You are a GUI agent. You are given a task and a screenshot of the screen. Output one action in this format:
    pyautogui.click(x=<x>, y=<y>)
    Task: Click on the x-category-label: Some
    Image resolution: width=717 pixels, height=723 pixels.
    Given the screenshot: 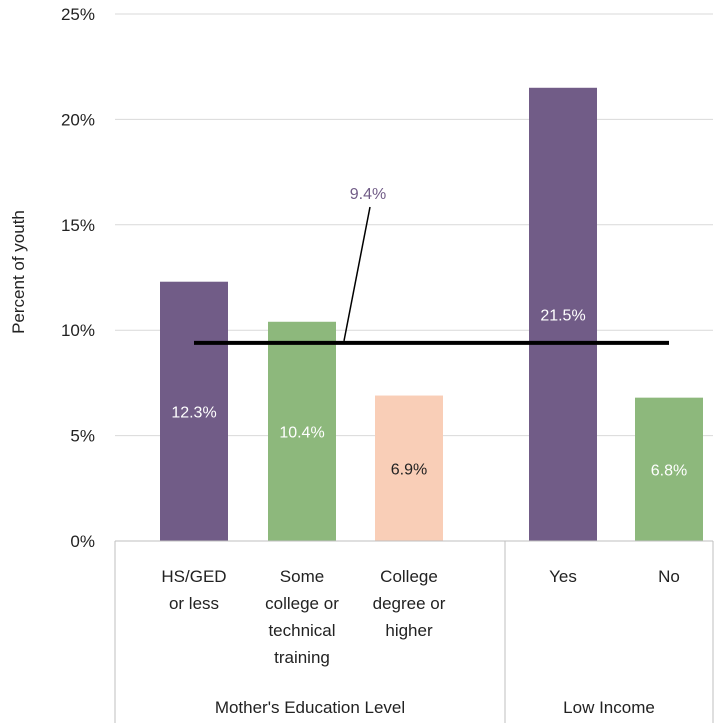 What is the action you would take?
    pyautogui.click(x=302, y=576)
    